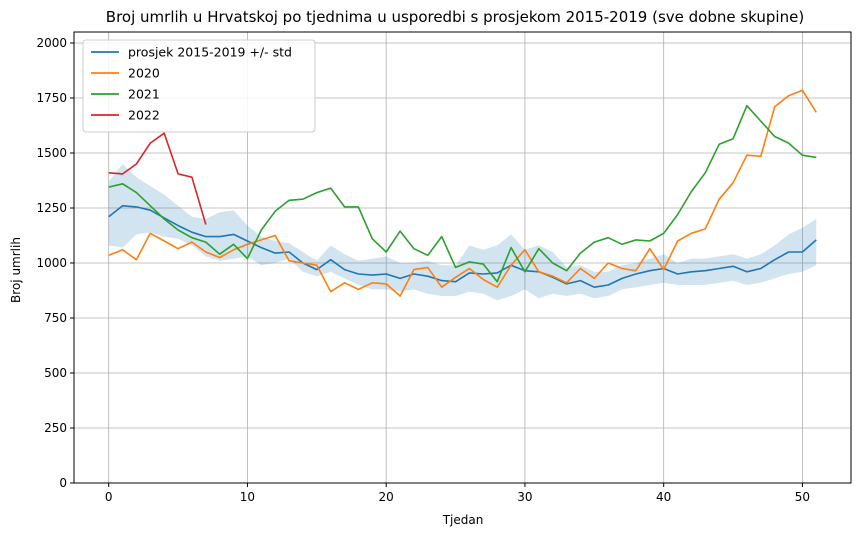  What do you see at coordinates (55, 318) in the screenshot?
I see `y-tick-label: 750` at bounding box center [55, 318].